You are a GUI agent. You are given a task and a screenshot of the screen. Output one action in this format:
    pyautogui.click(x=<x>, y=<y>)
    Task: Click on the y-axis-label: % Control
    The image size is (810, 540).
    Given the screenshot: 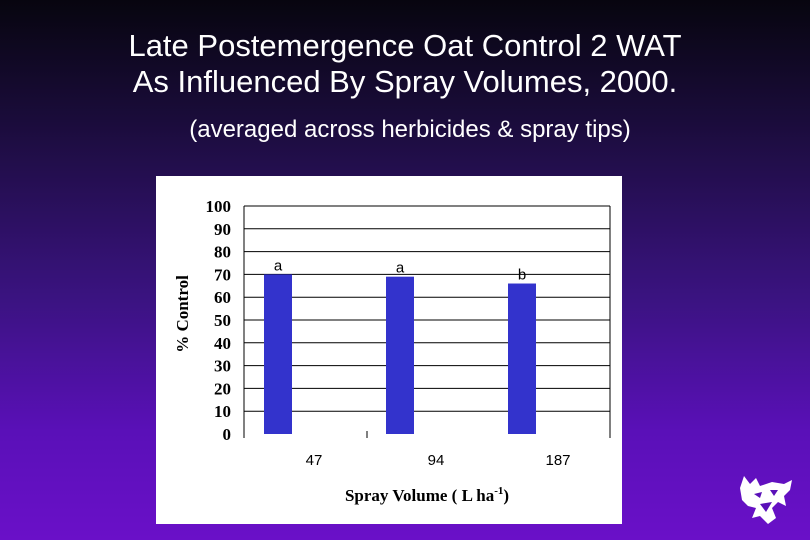 What is the action you would take?
    pyautogui.click(x=182, y=314)
    